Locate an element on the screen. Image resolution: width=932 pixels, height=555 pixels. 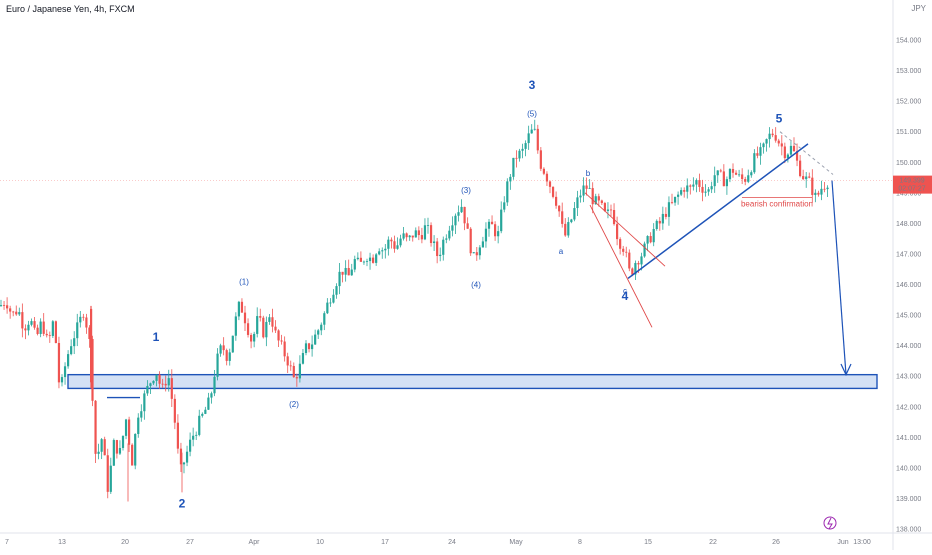
y-tick-label: 140.000 is located at coordinates (908, 468).